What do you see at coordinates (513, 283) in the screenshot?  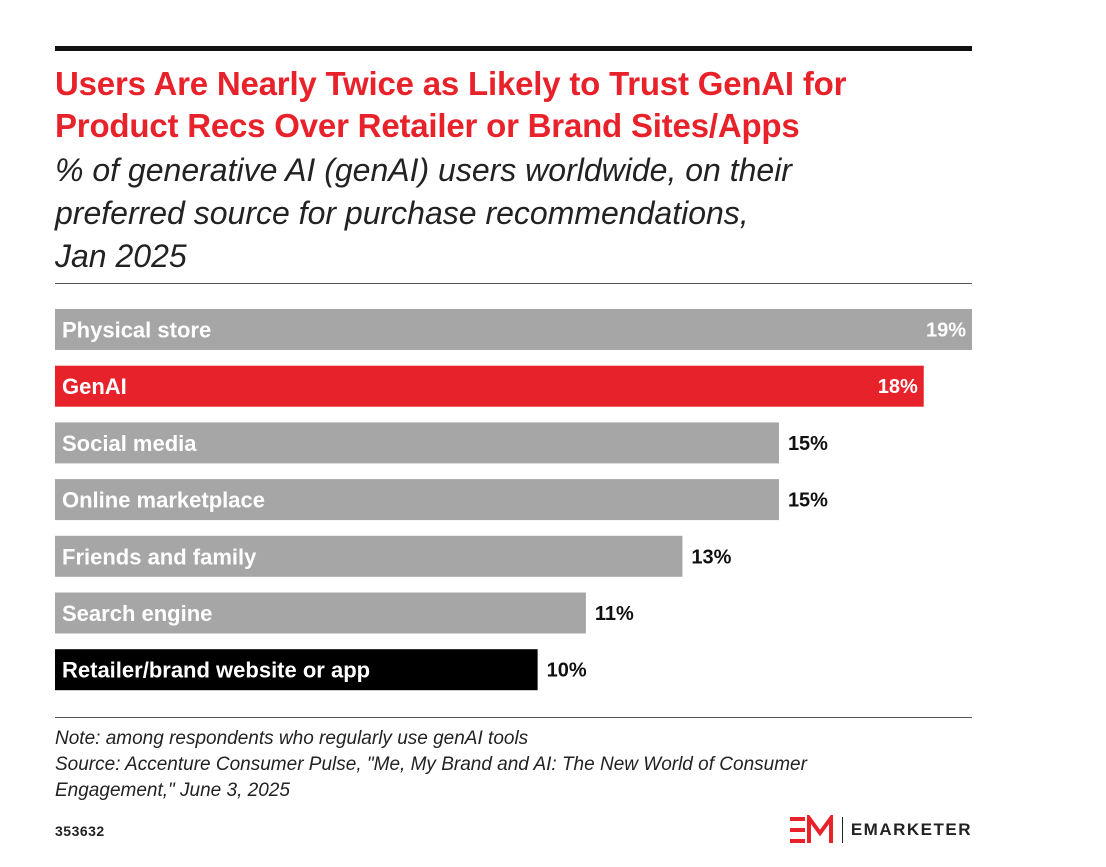 I see `chart-top-divider` at bounding box center [513, 283].